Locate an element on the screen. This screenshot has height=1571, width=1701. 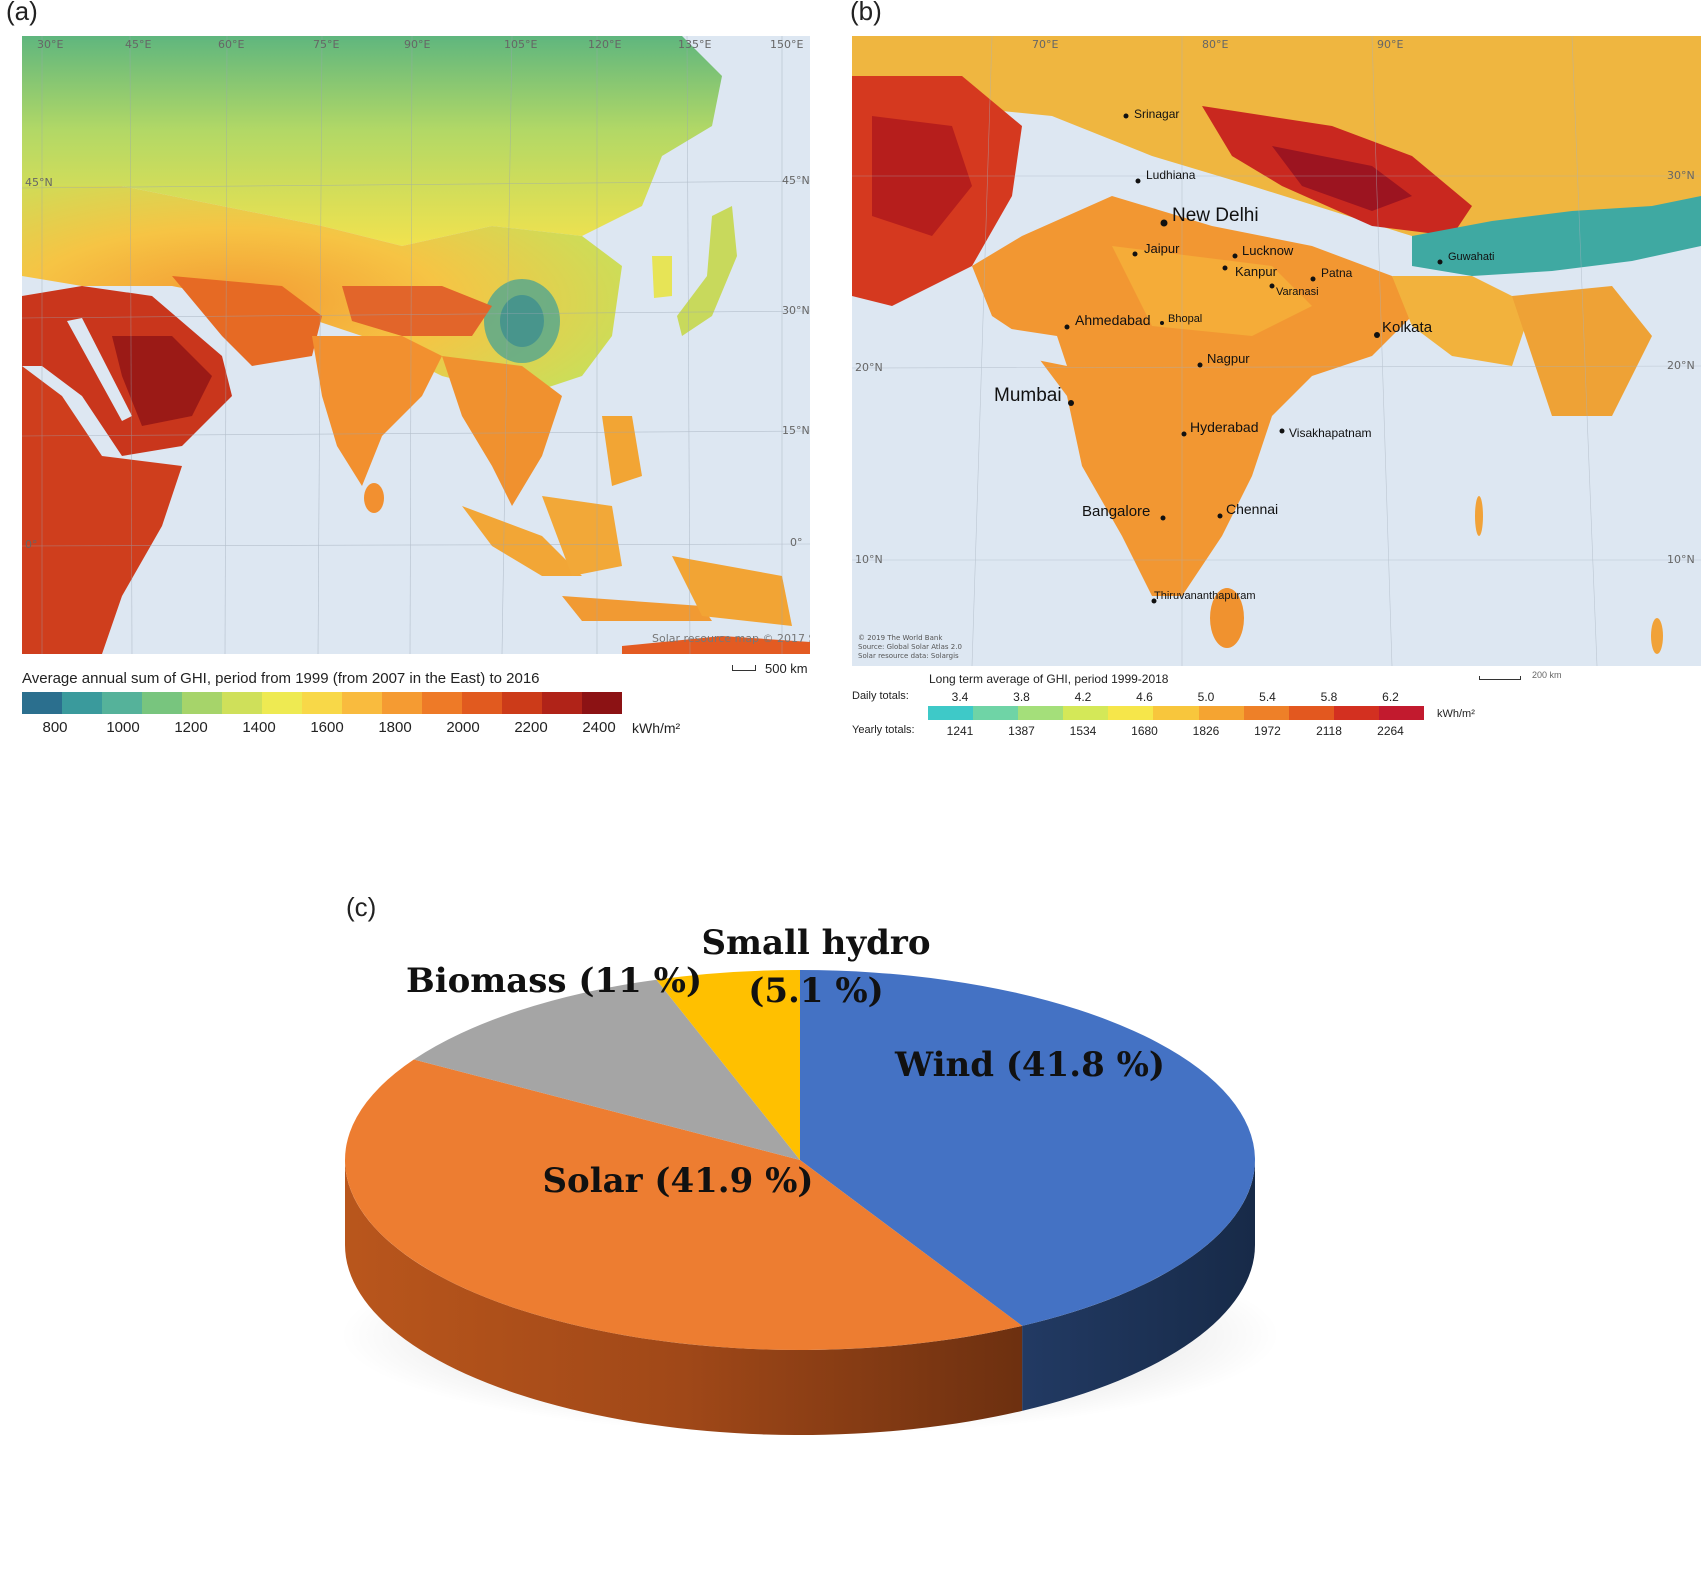
scale-label-b: 200 km is located at coordinates (1547, 675).